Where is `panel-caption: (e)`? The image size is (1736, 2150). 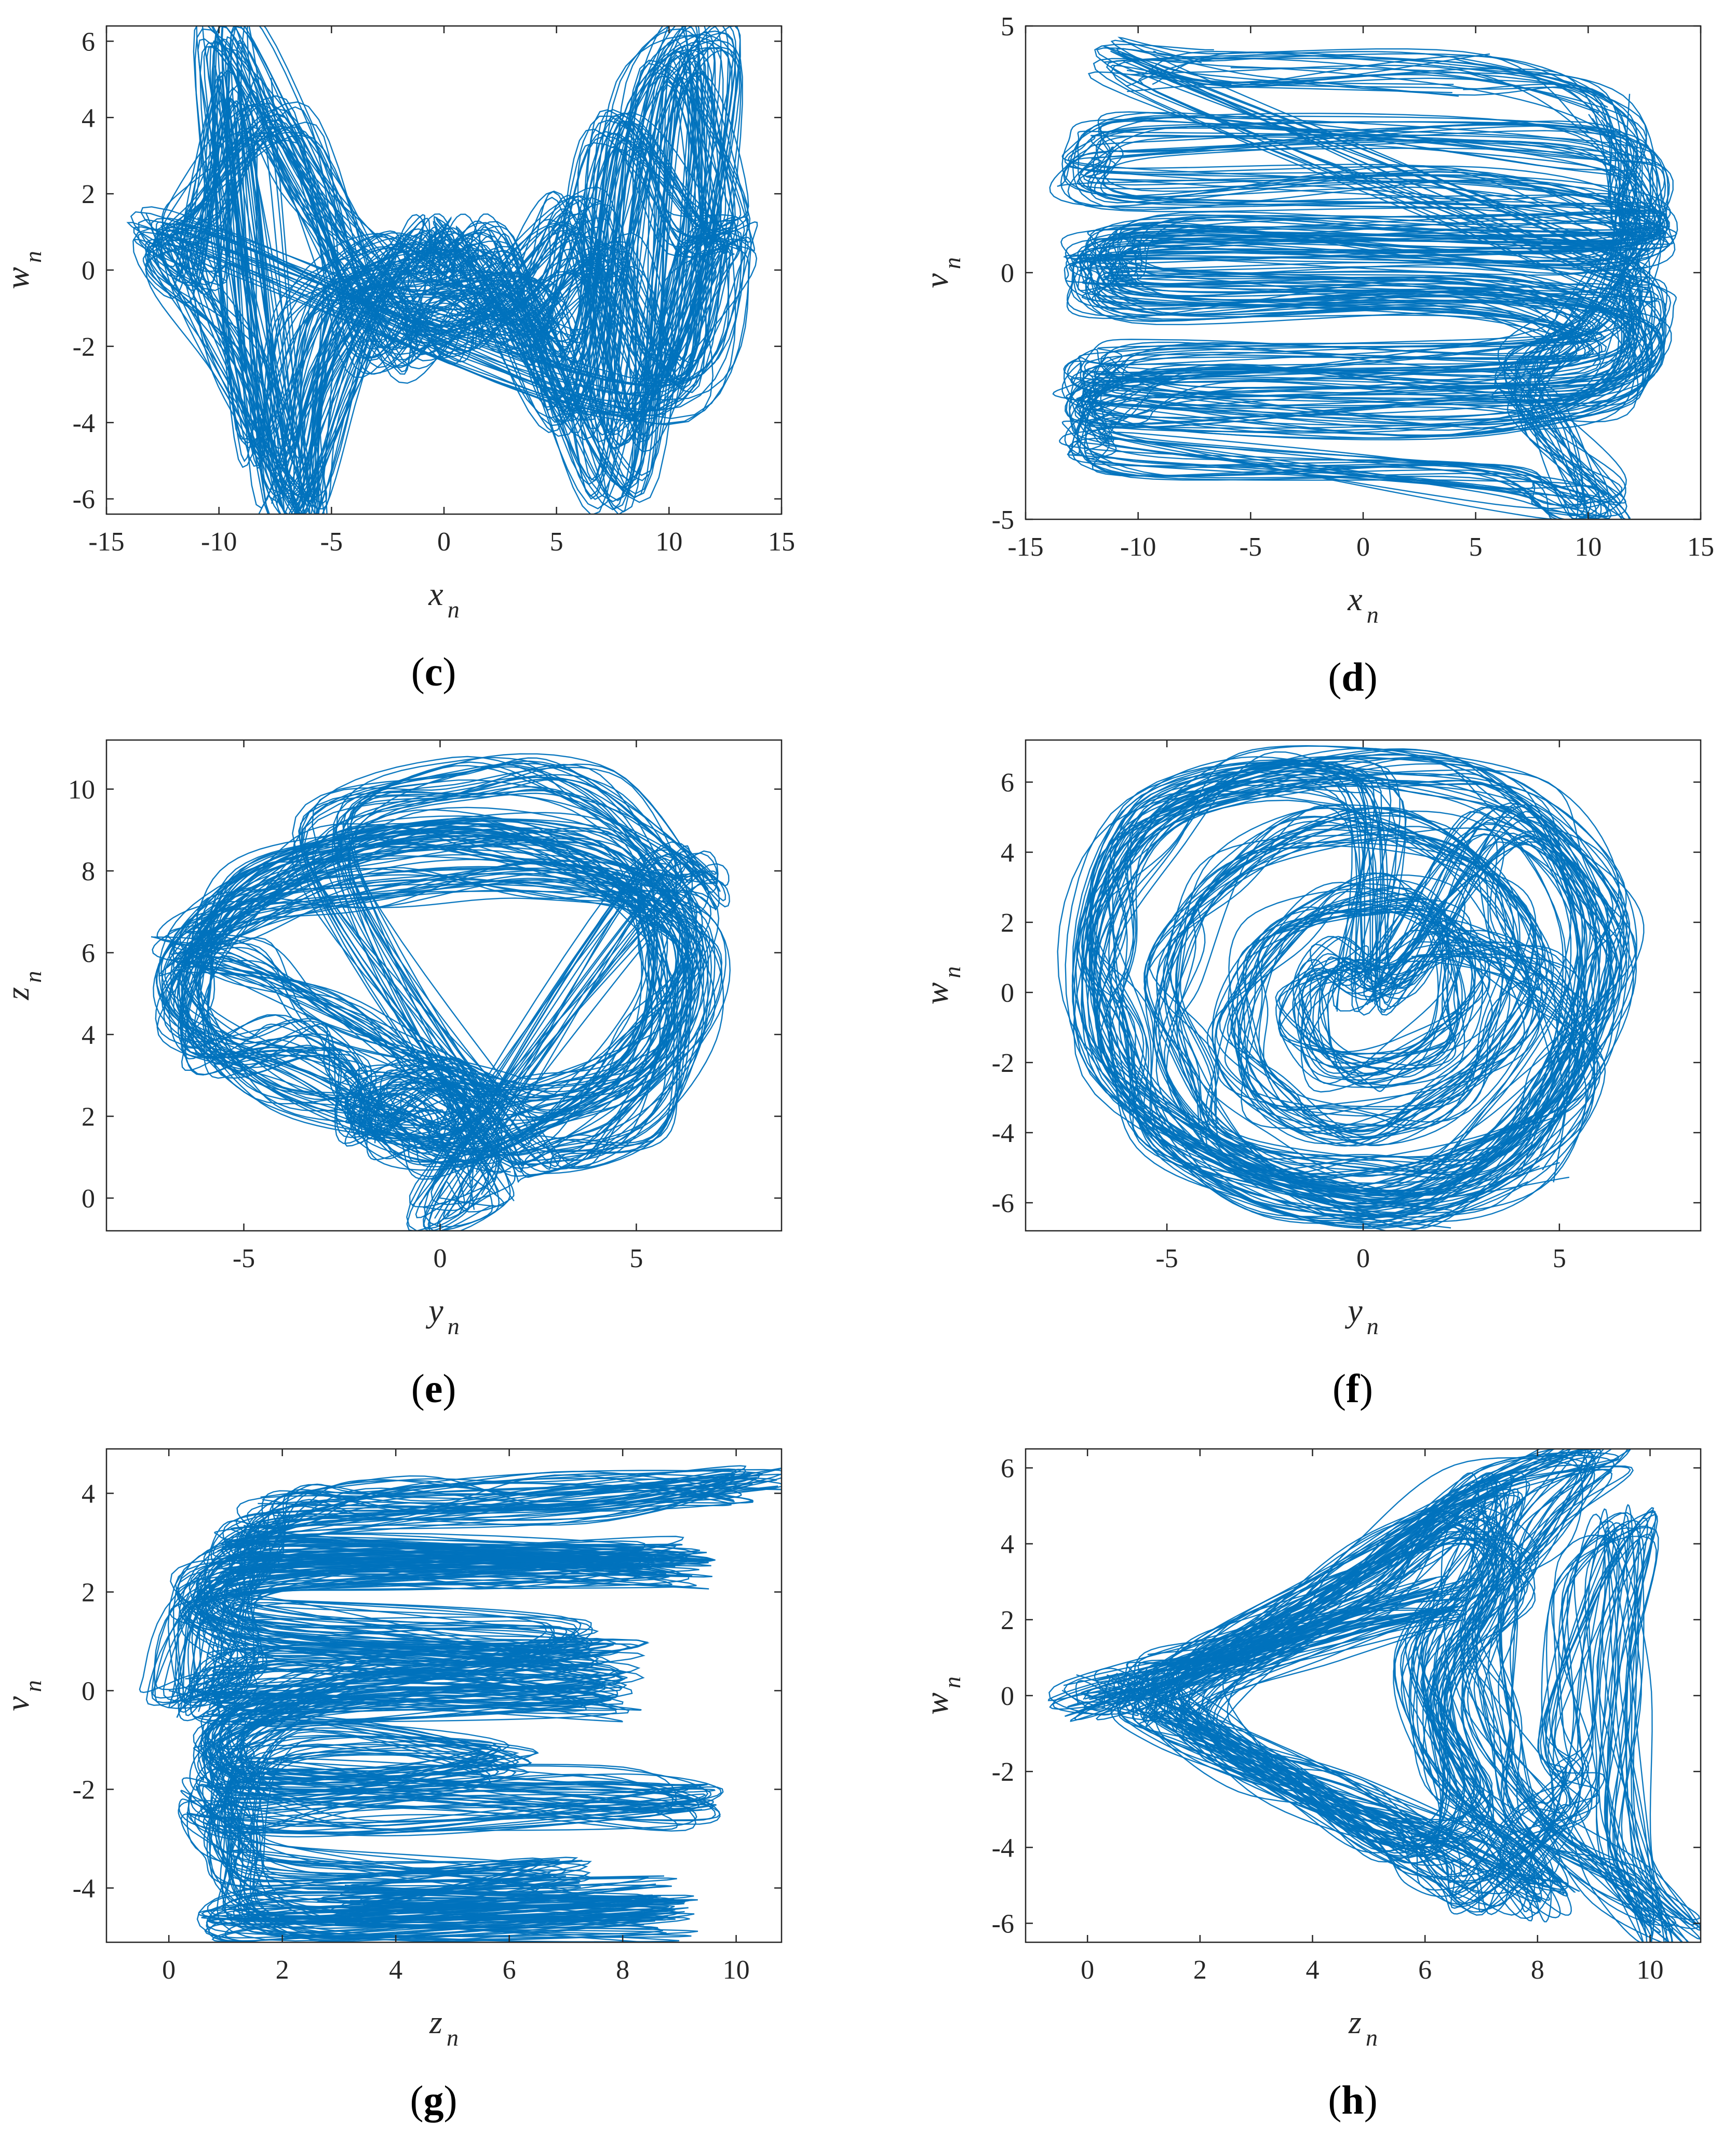 panel-caption: (e) is located at coordinates (433, 1388).